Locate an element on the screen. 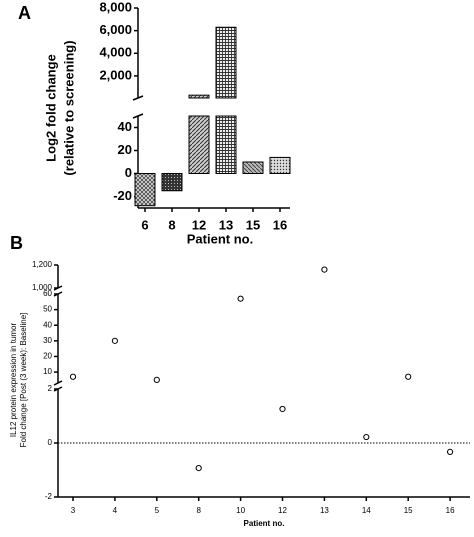 The width and height of the screenshot is (474, 537). y-tick-label: 4,000 is located at coordinates (115, 52).